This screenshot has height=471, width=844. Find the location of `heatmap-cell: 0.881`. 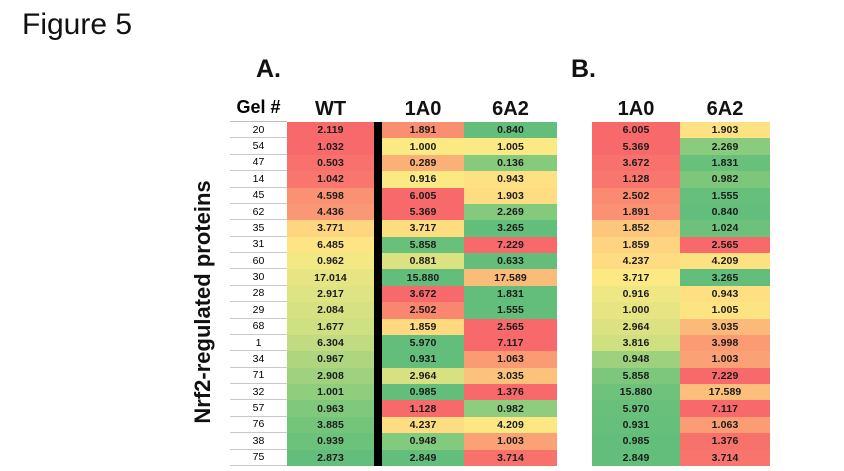

heatmap-cell: 0.881 is located at coordinates (423, 261).